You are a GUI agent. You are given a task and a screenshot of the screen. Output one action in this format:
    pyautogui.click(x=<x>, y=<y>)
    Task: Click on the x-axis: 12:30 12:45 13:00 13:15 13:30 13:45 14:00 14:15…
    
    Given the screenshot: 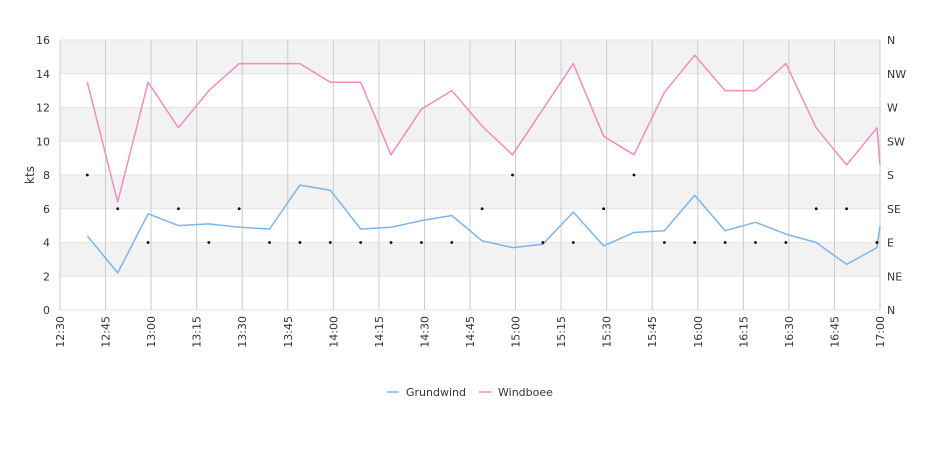 What is the action you would take?
    pyautogui.click(x=470, y=332)
    